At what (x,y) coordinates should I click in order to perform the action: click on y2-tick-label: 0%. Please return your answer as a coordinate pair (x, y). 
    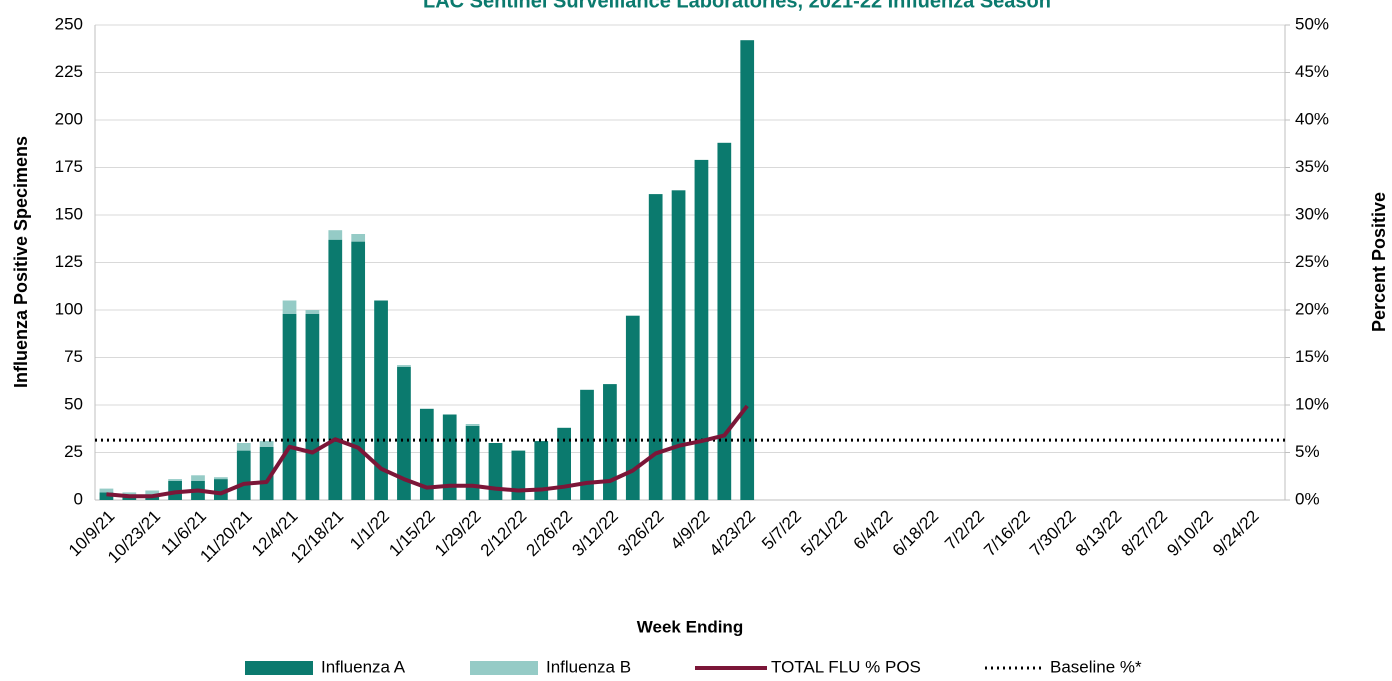
    Looking at the image, I should click on (1307, 498).